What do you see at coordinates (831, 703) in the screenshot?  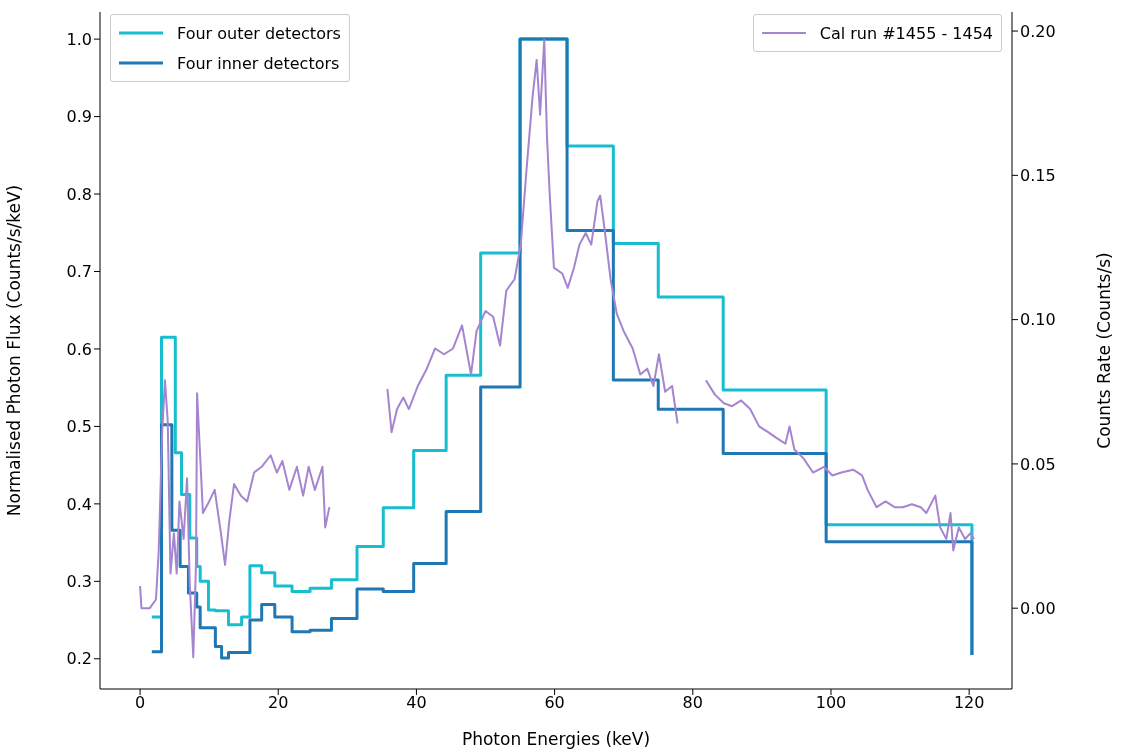 I see `x-tick-label: 100` at bounding box center [831, 703].